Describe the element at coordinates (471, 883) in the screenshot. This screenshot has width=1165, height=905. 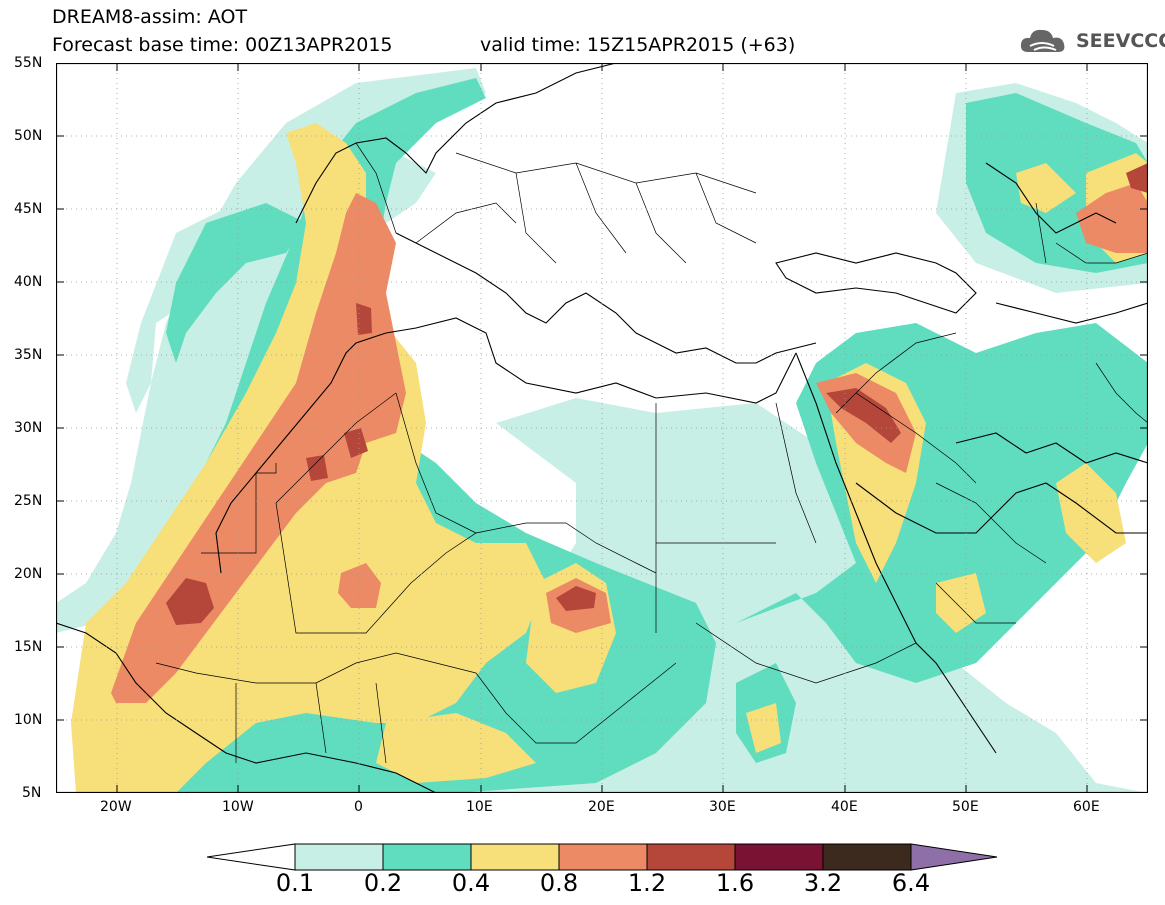
I see `colorbar-label-0.4: 0.4` at that location.